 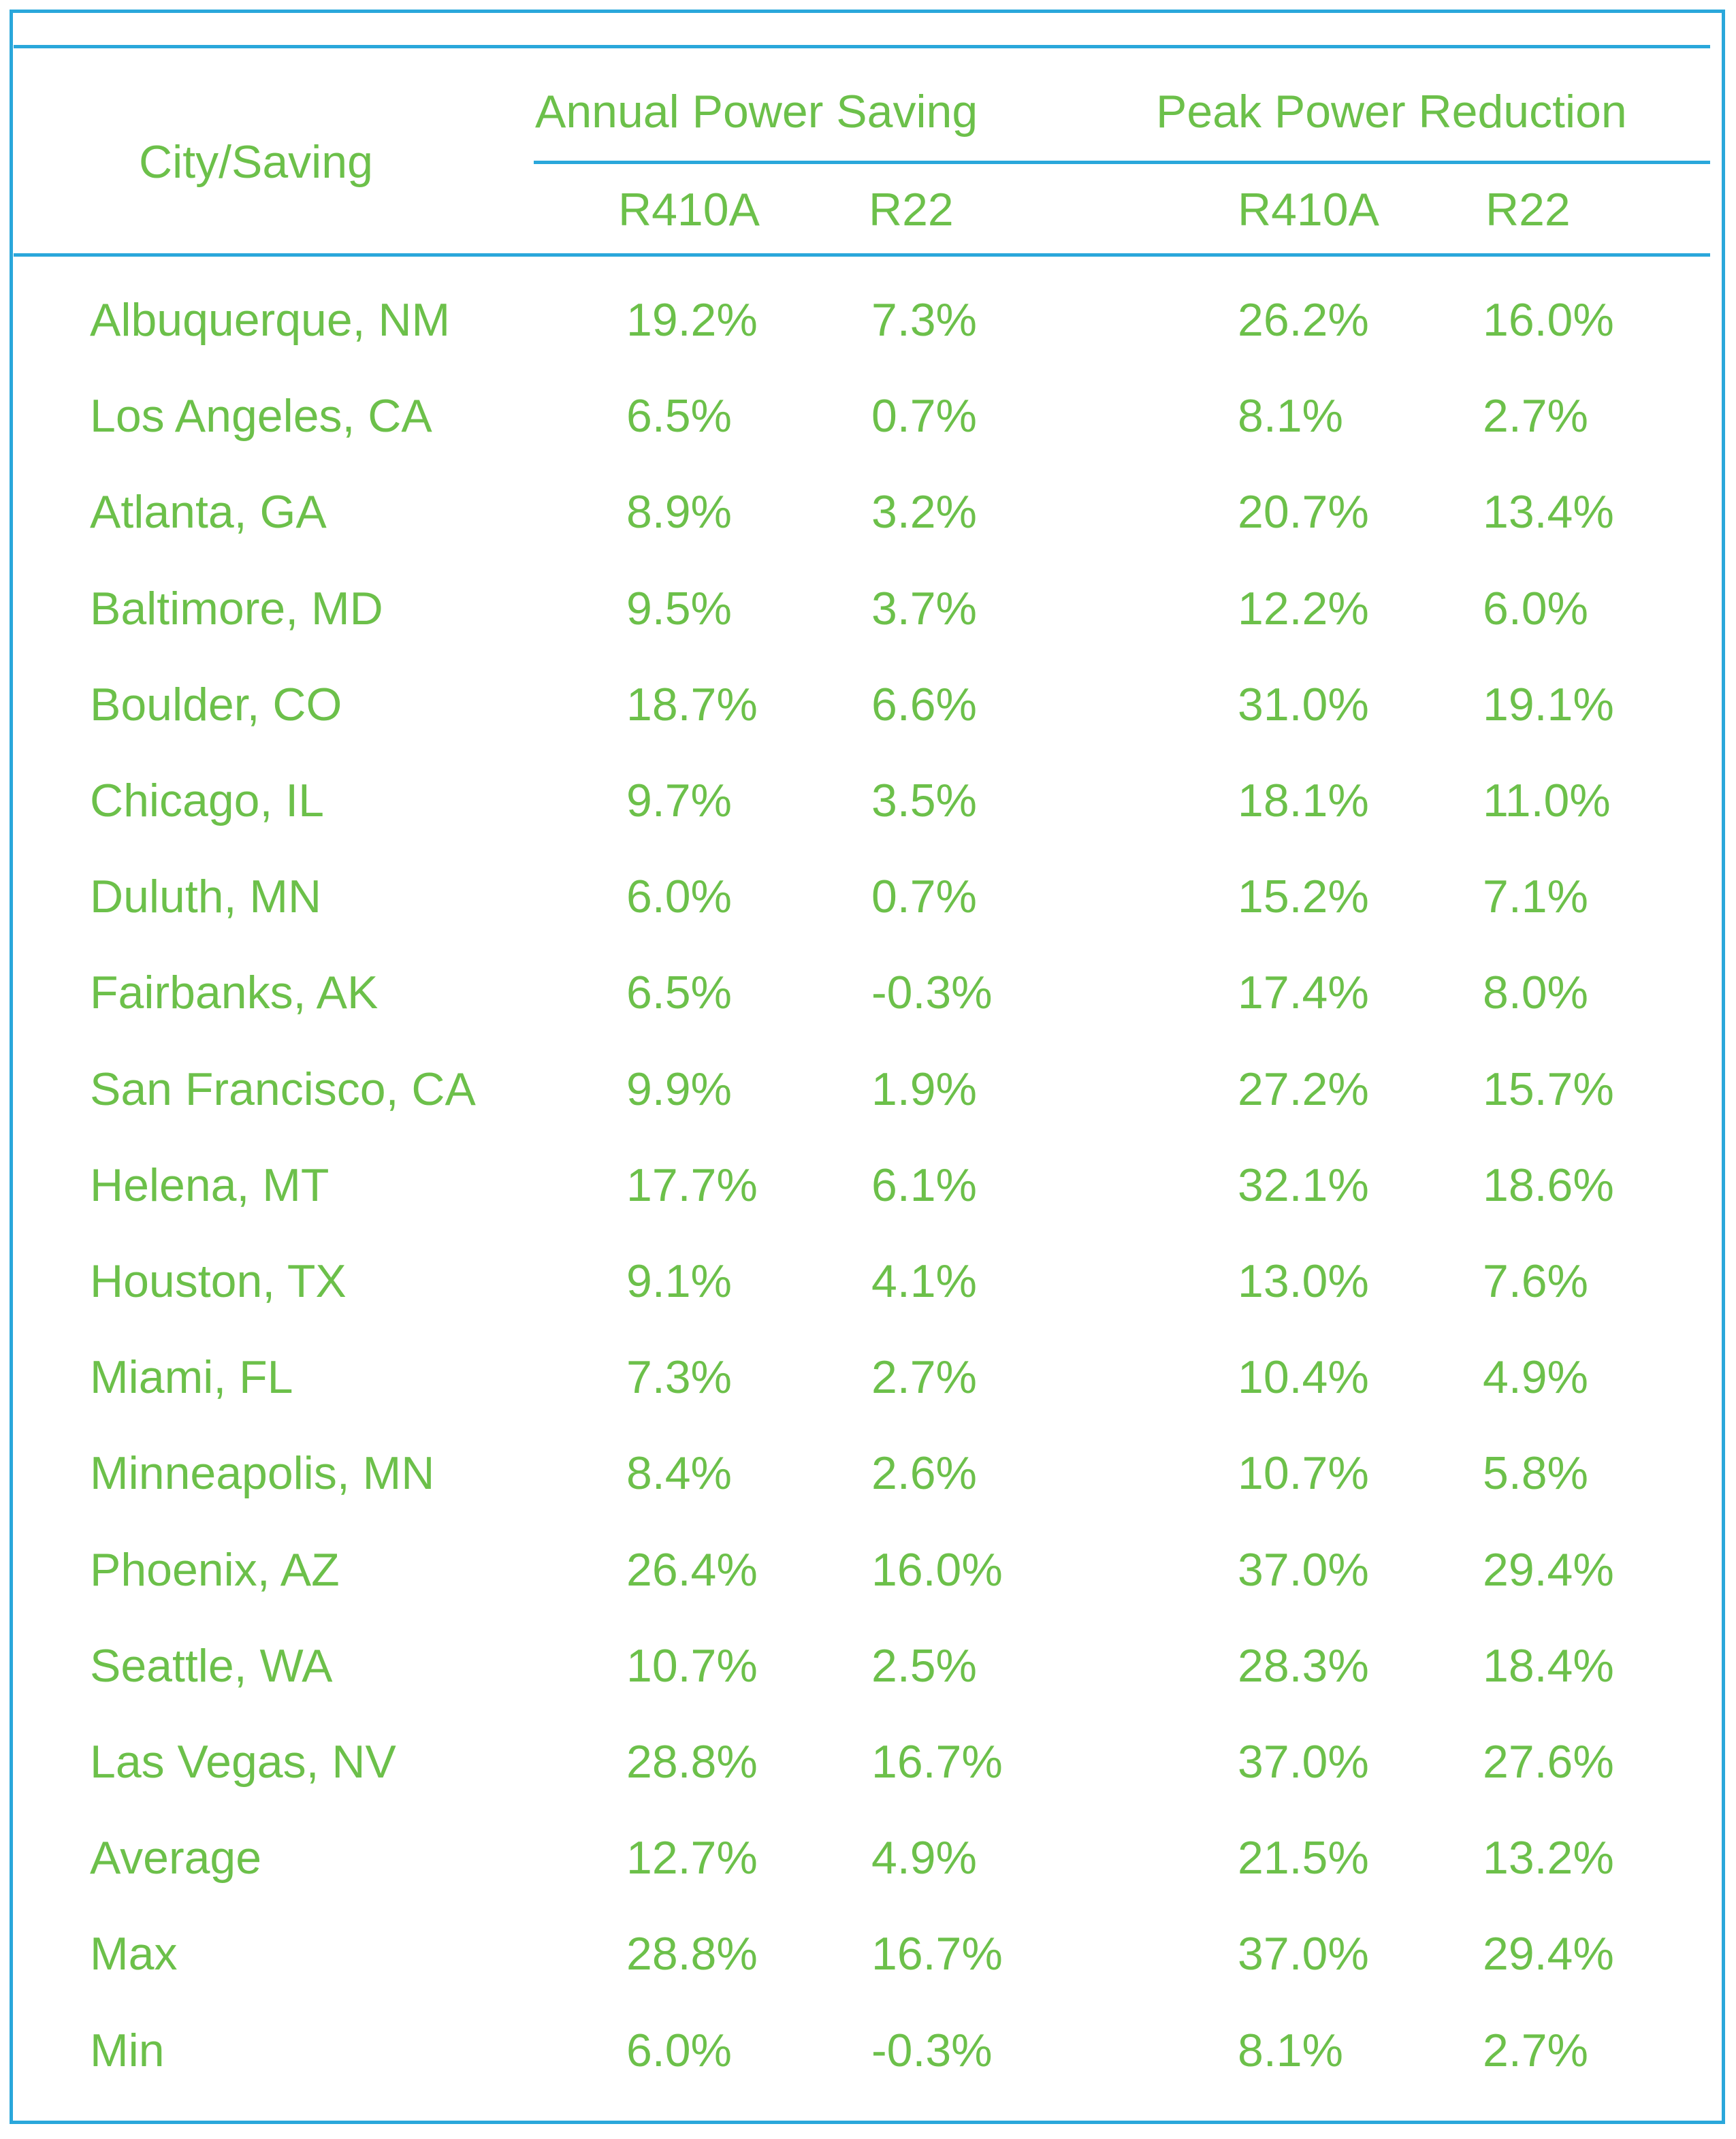 What do you see at coordinates (868, 1388) in the screenshot?
I see `table-row: Miami, FL 7.3% 2.7% 10.4% 4.9%` at bounding box center [868, 1388].